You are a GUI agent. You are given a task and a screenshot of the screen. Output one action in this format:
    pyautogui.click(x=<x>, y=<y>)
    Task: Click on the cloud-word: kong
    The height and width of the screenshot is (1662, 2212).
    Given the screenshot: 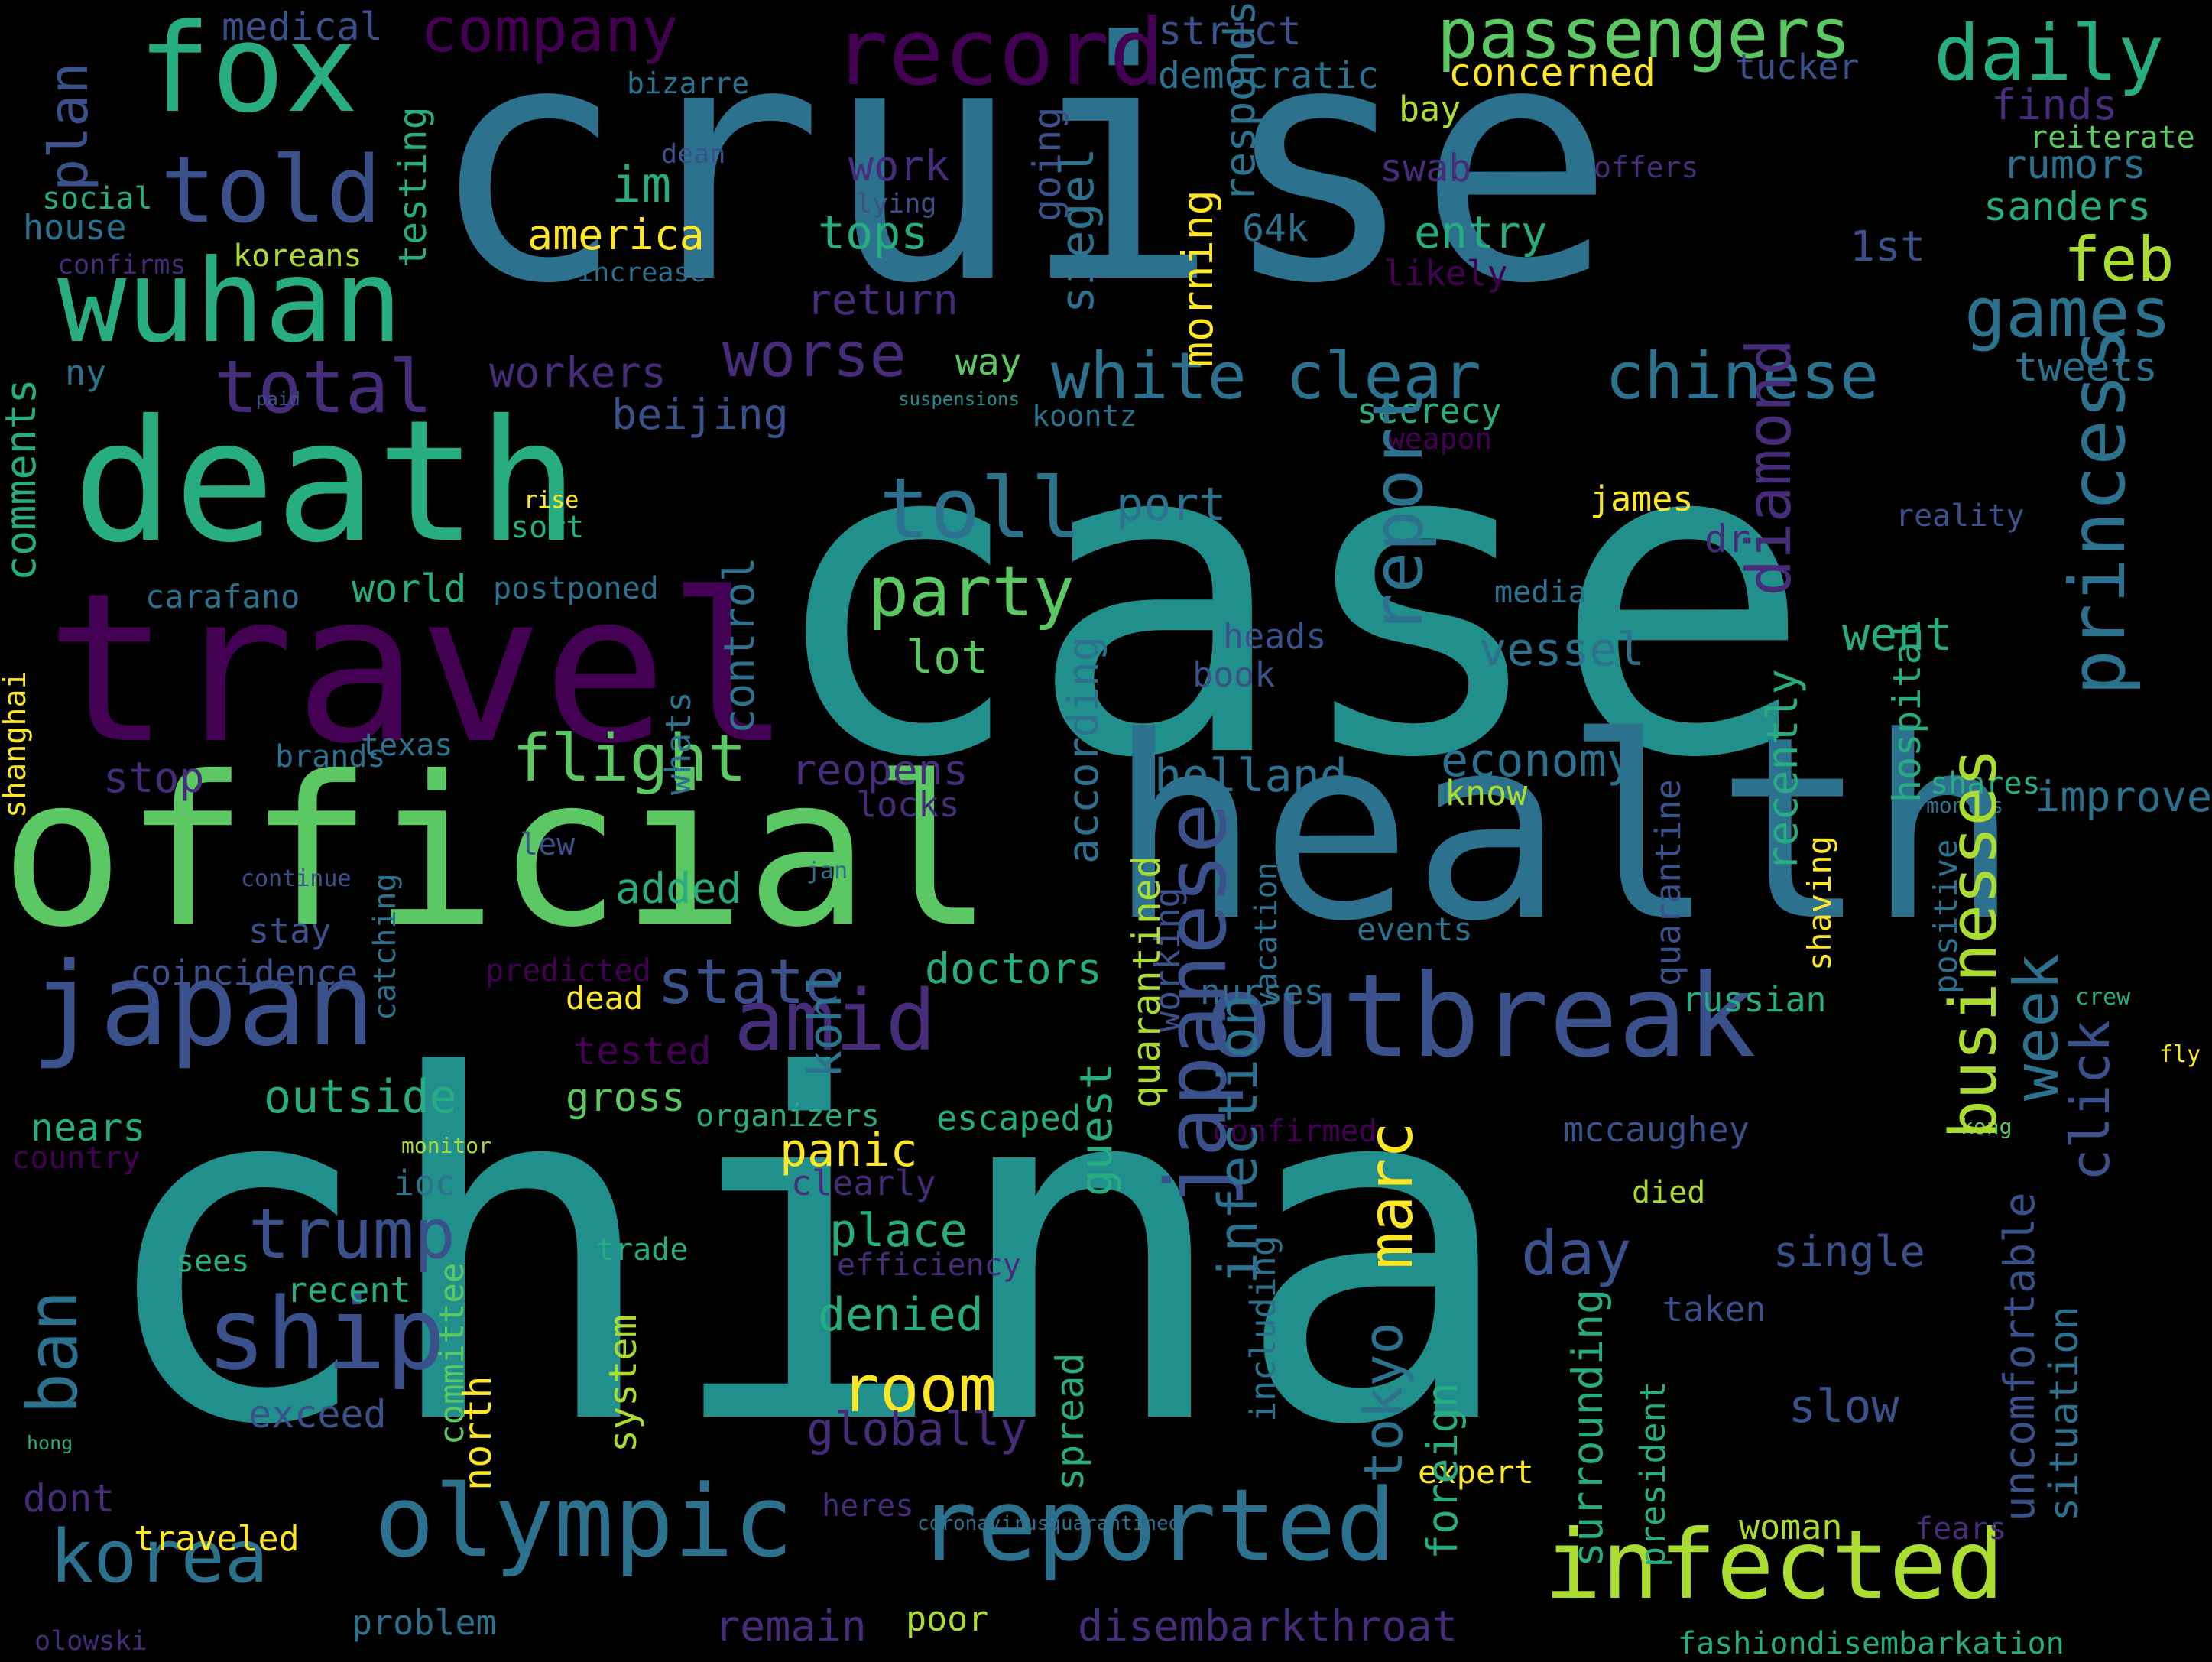 What is the action you would take?
    pyautogui.click(x=1987, y=1126)
    